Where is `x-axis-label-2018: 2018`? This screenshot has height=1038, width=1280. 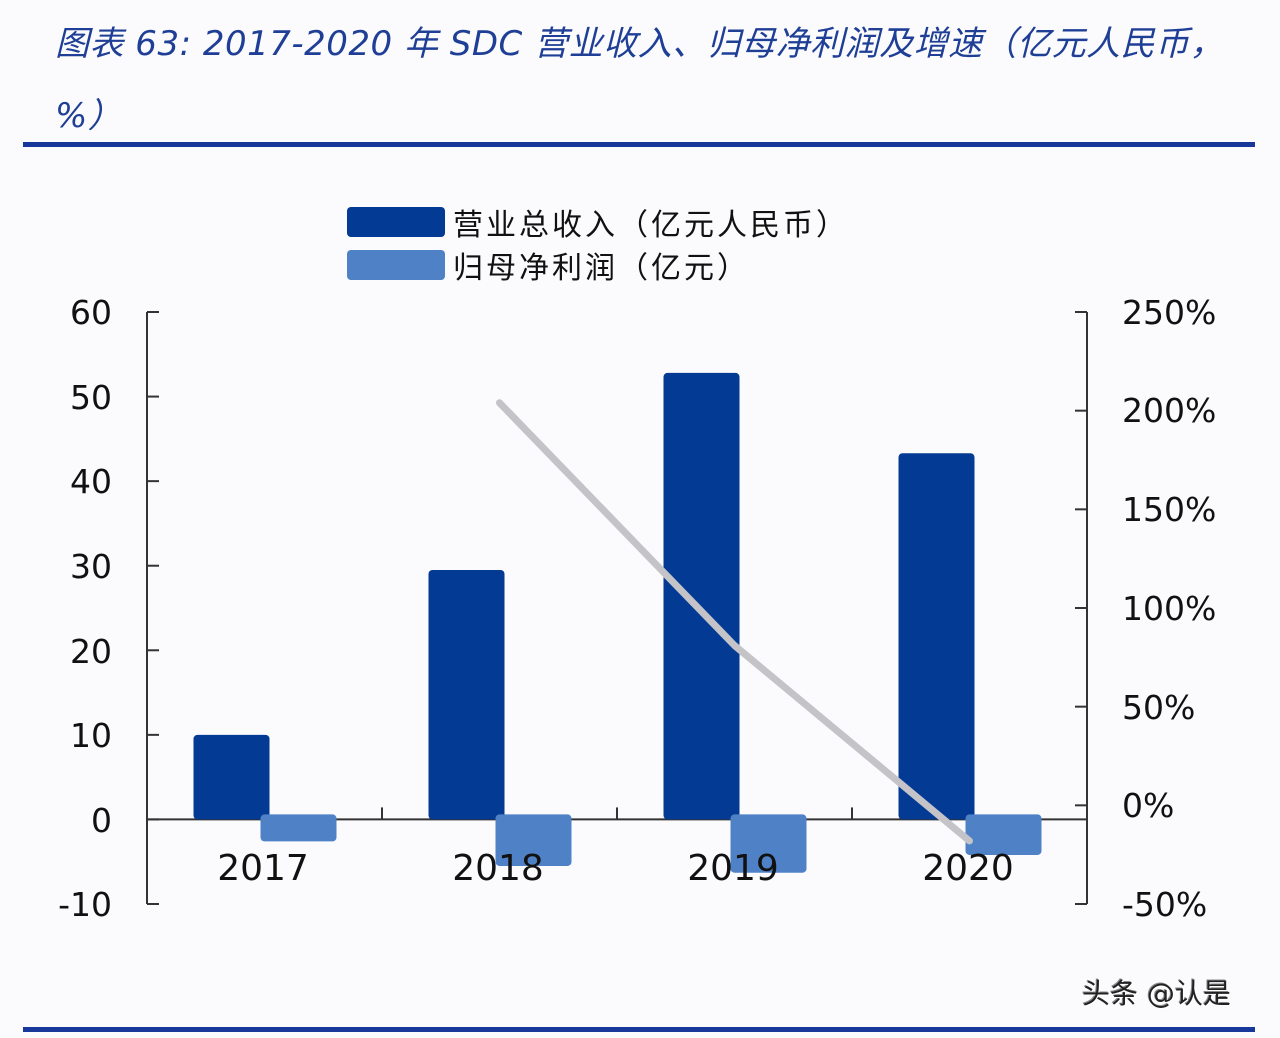 x-axis-label-2018: 2018 is located at coordinates (498, 868).